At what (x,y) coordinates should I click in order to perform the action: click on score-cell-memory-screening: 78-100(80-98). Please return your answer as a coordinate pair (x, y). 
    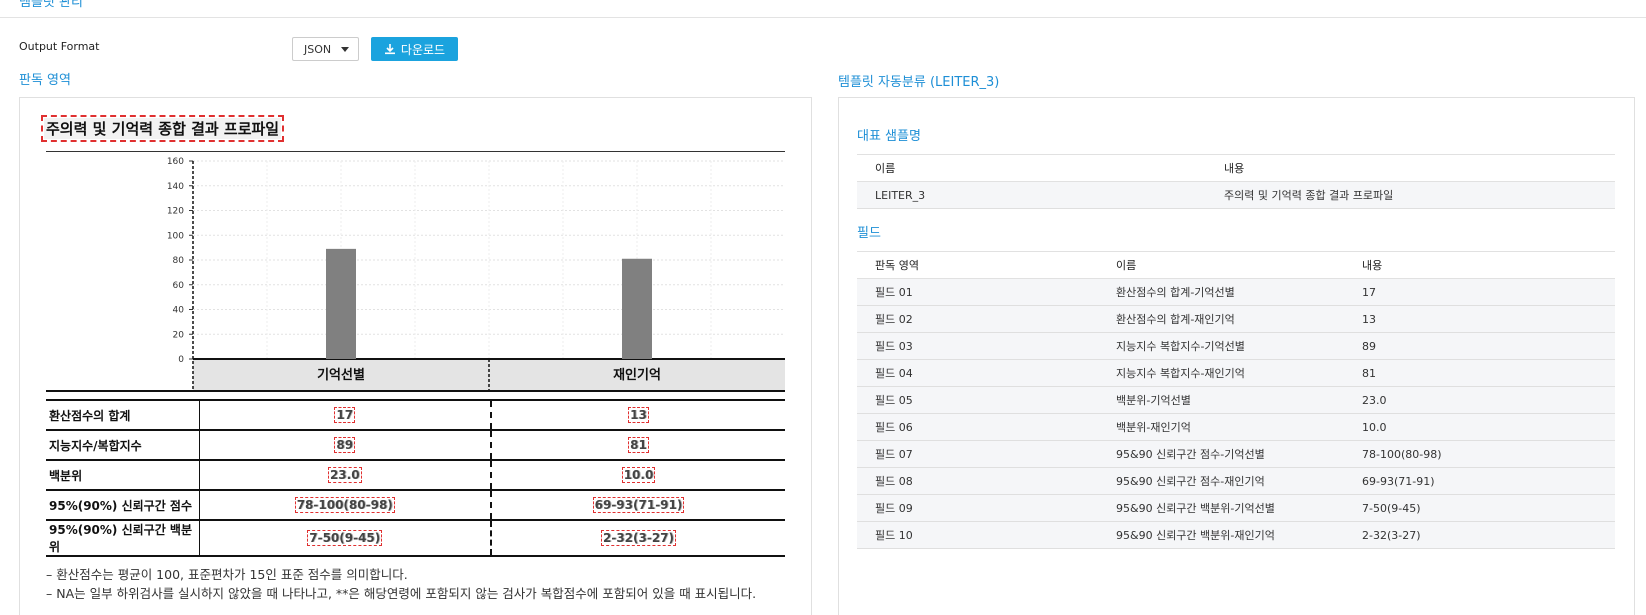
    Looking at the image, I should click on (345, 504).